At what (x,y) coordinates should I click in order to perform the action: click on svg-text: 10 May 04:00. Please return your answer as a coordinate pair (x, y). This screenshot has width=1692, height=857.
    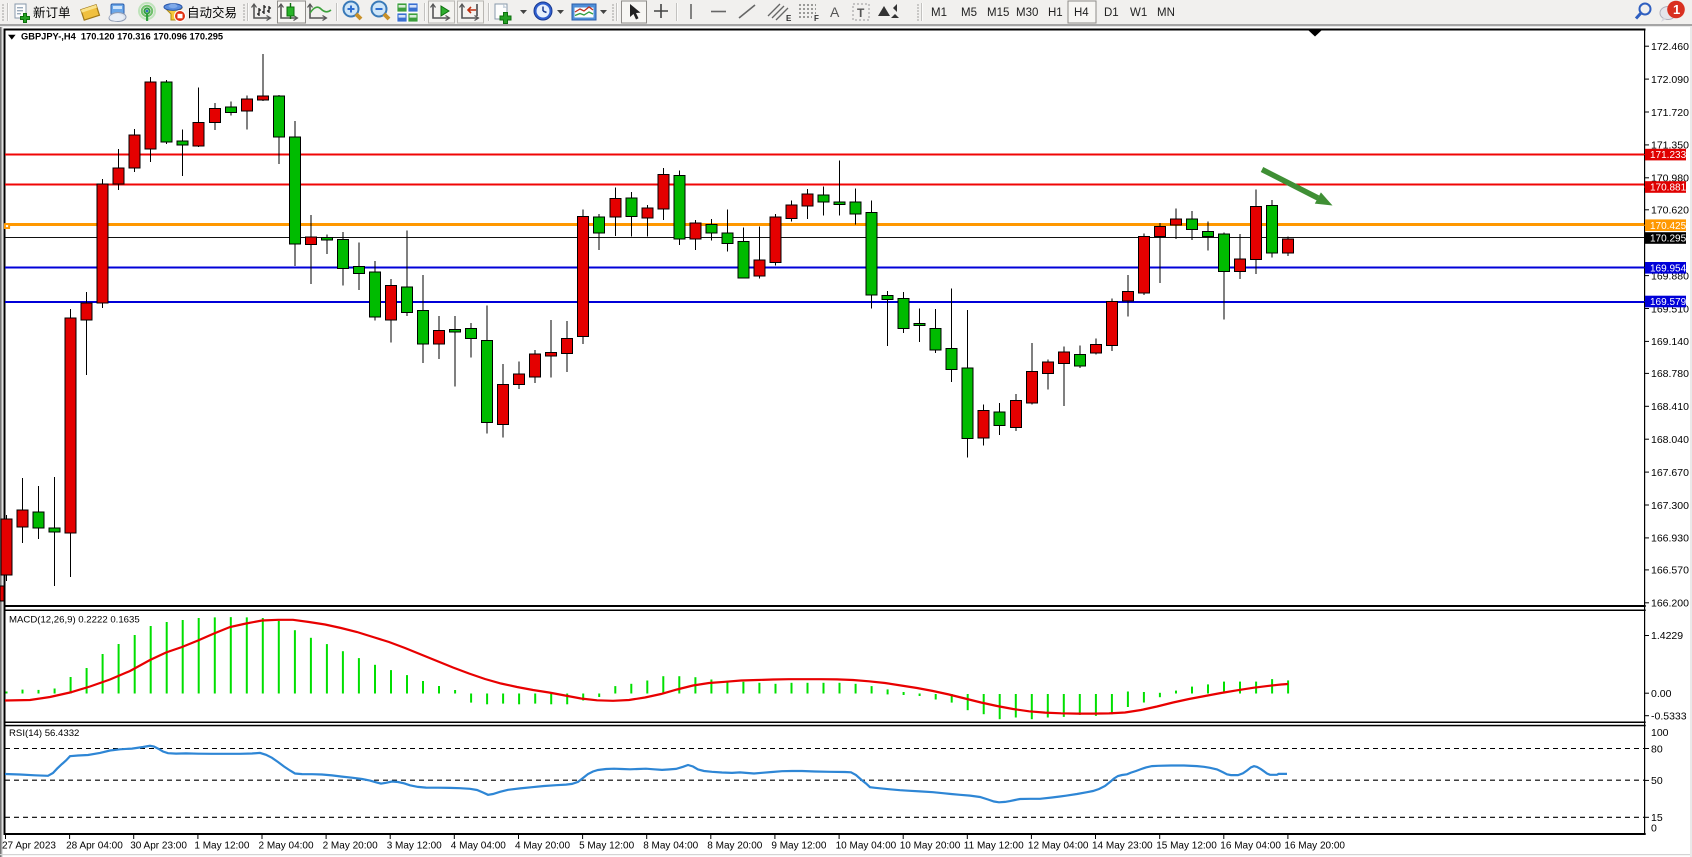
    Looking at the image, I should click on (866, 845).